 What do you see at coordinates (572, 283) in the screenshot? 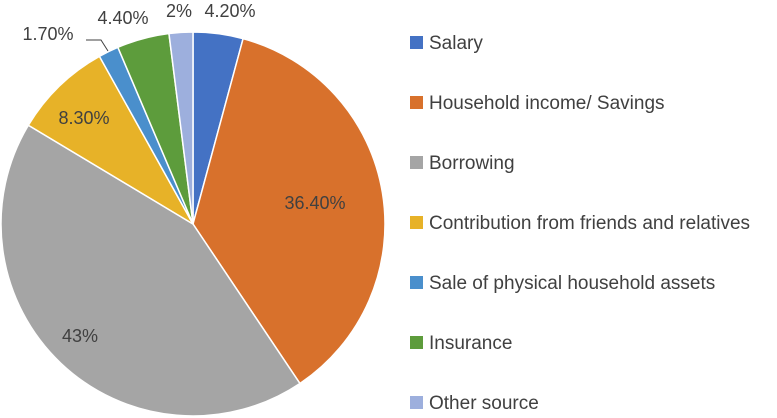
I see `legend-label-5: Sale of physical household assets` at bounding box center [572, 283].